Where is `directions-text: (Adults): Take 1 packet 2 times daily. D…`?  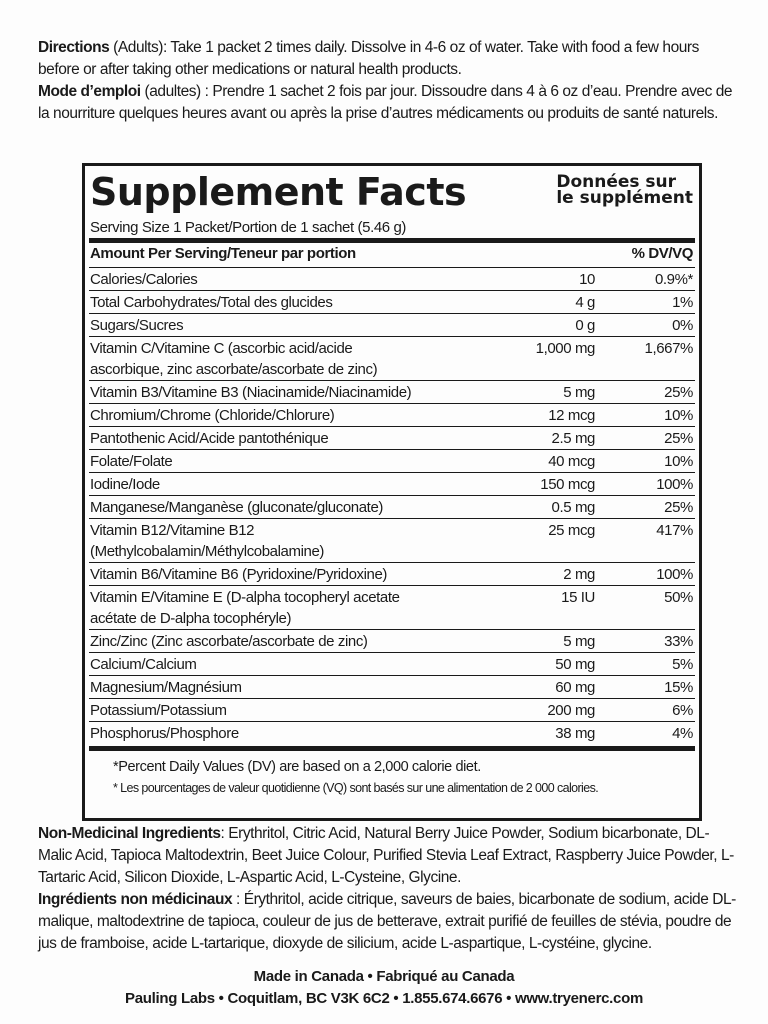
directions-text: (Adults): Take 1 packet 2 times daily. D… is located at coordinates (368, 58).